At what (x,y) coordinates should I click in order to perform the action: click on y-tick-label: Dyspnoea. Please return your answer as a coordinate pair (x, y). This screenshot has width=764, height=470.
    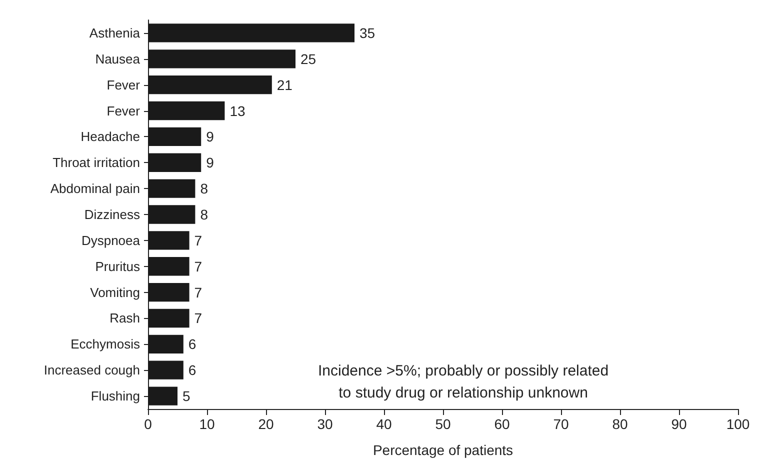
    Looking at the image, I should click on (111, 240).